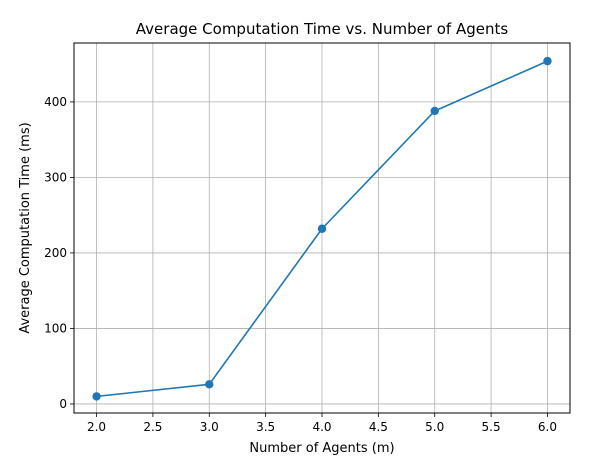 The image size is (616, 464). I want to click on x-tick-label: 4.5, so click(378, 427).